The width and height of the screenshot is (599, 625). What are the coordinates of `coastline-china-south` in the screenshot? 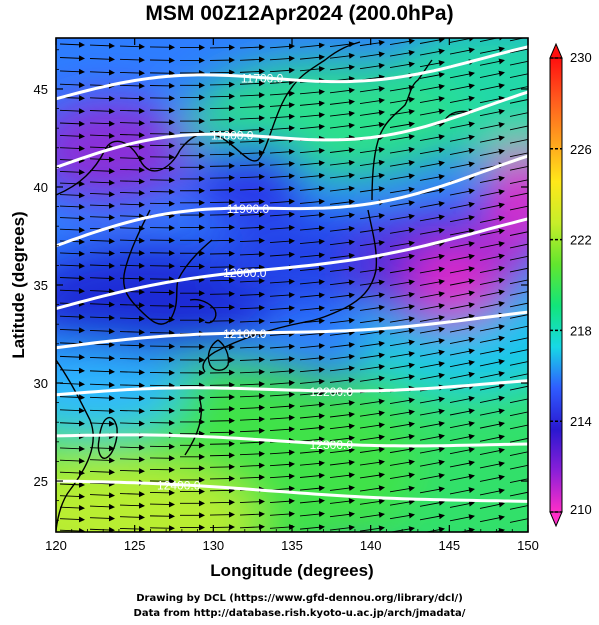 It's located at (75, 445).